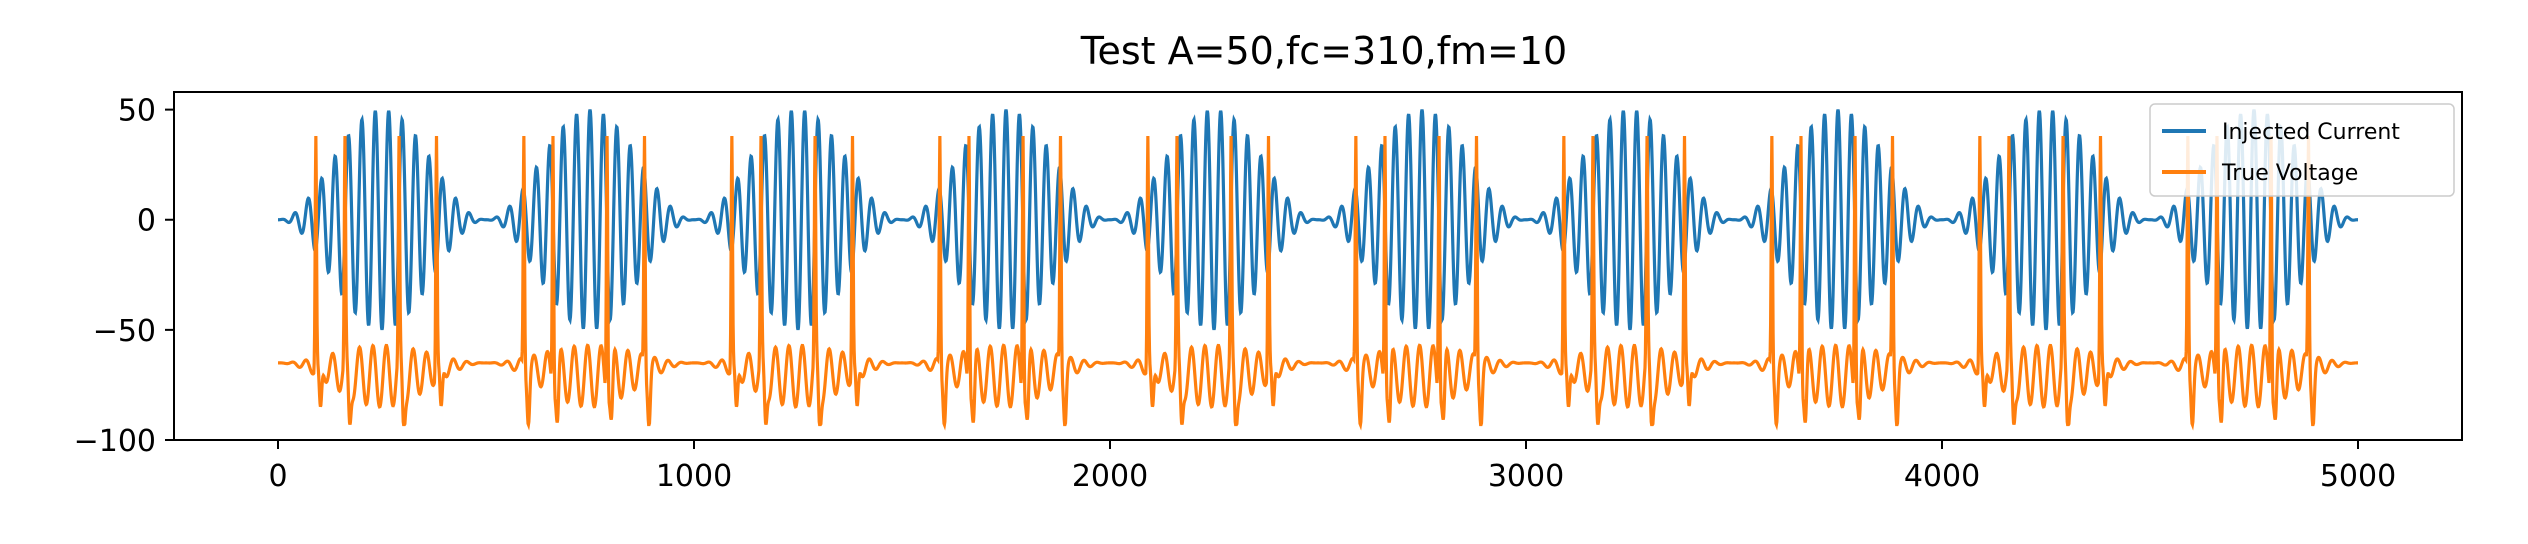 The width and height of the screenshot is (2528, 544). I want to click on legend-label: Injected Current, so click(2311, 132).